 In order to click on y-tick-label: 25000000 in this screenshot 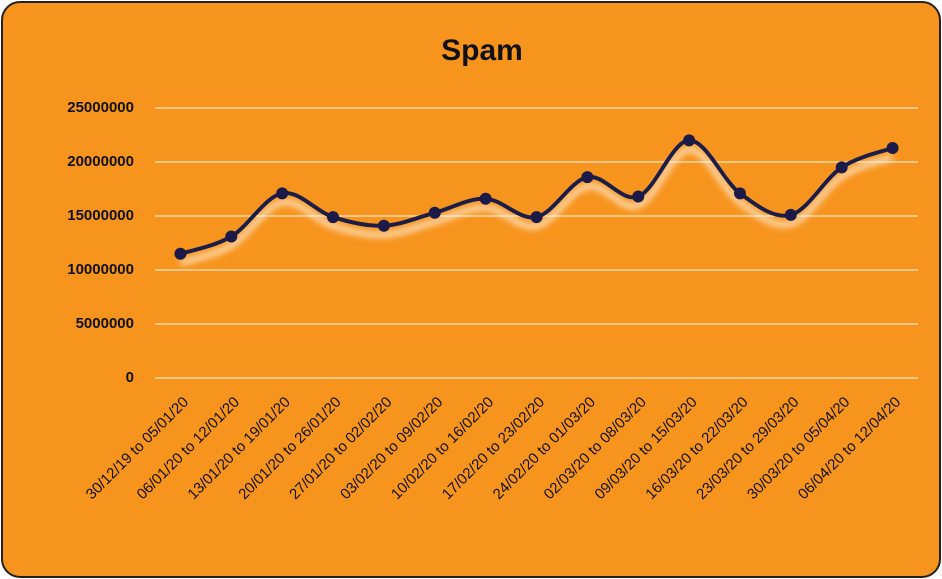, I will do `click(100, 107)`.